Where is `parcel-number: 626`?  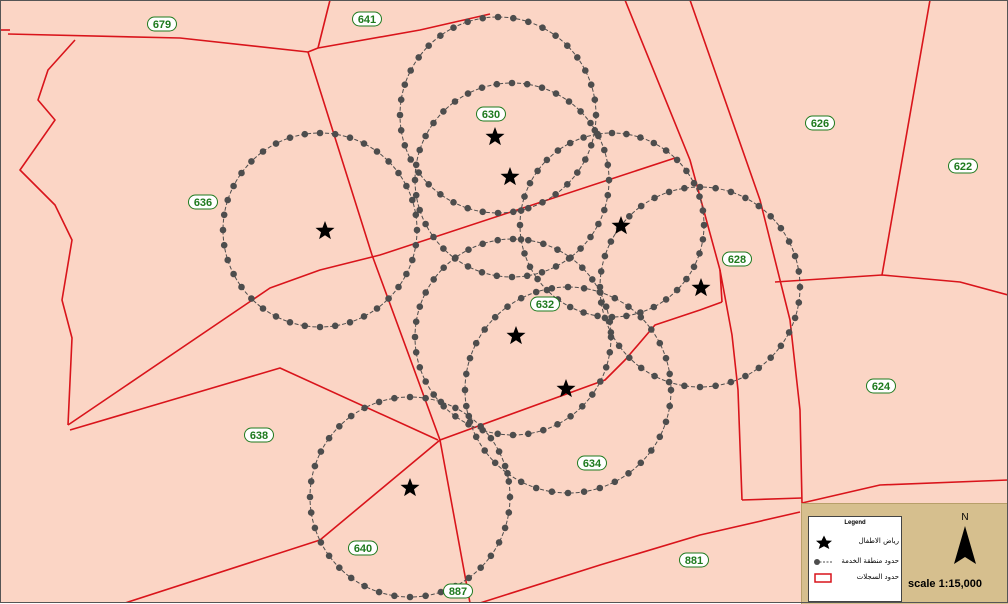 parcel-number: 626 is located at coordinates (820, 124).